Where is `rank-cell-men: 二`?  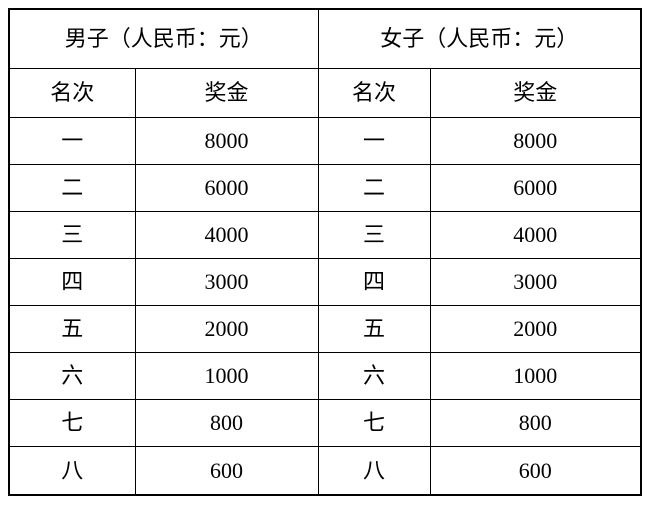
rank-cell-men: 二 is located at coordinates (72, 188).